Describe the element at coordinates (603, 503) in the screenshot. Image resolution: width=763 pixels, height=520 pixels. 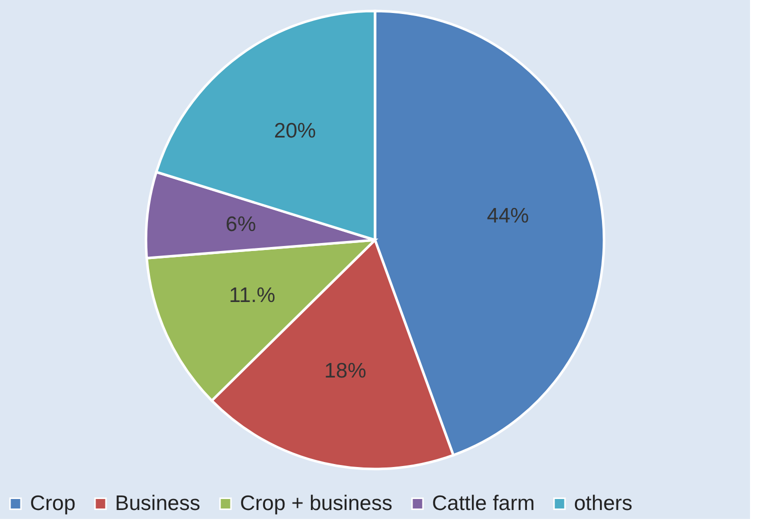
I see `legend-label: others` at that location.